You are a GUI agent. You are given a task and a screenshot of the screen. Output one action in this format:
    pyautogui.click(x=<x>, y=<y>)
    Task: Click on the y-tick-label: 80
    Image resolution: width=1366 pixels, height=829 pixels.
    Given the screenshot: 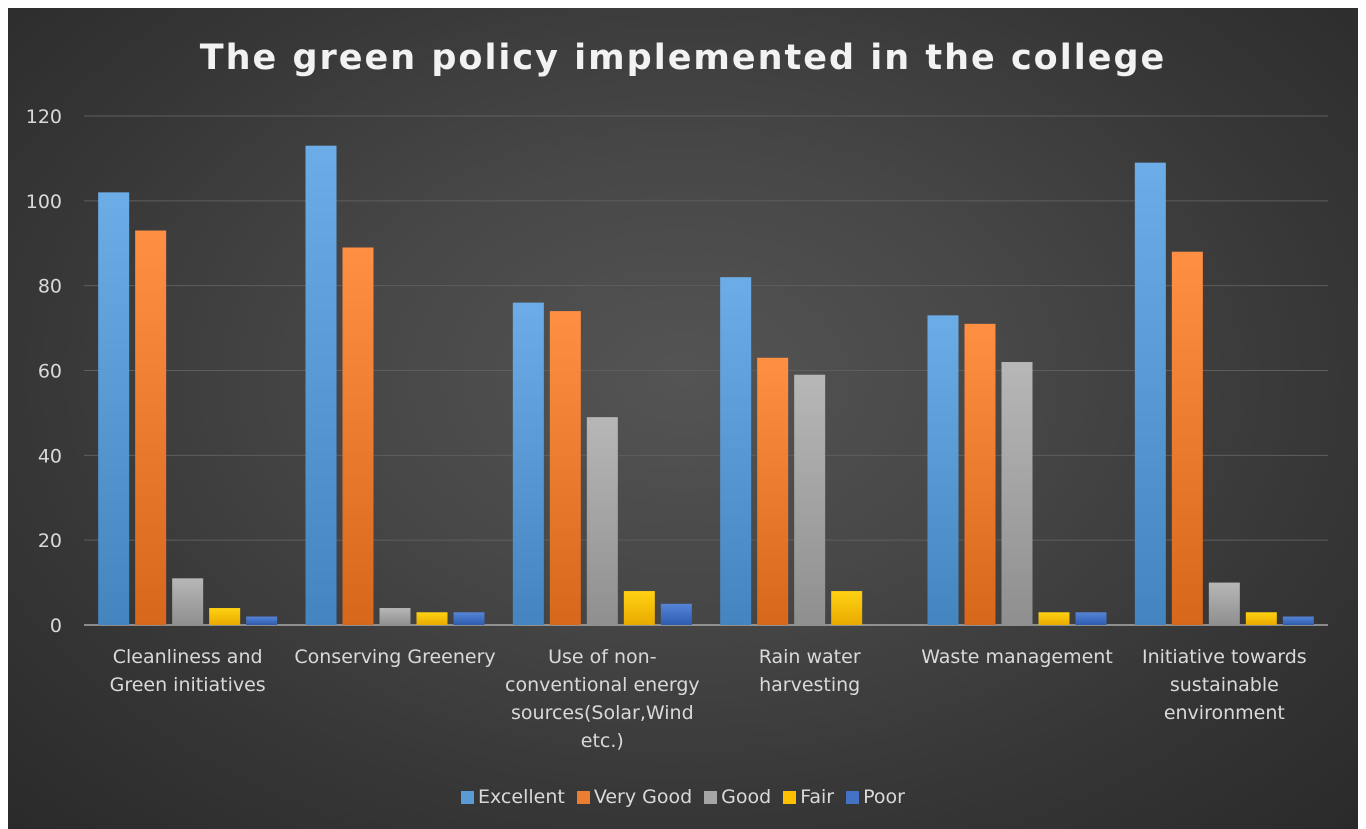 What is the action you would take?
    pyautogui.click(x=50, y=287)
    